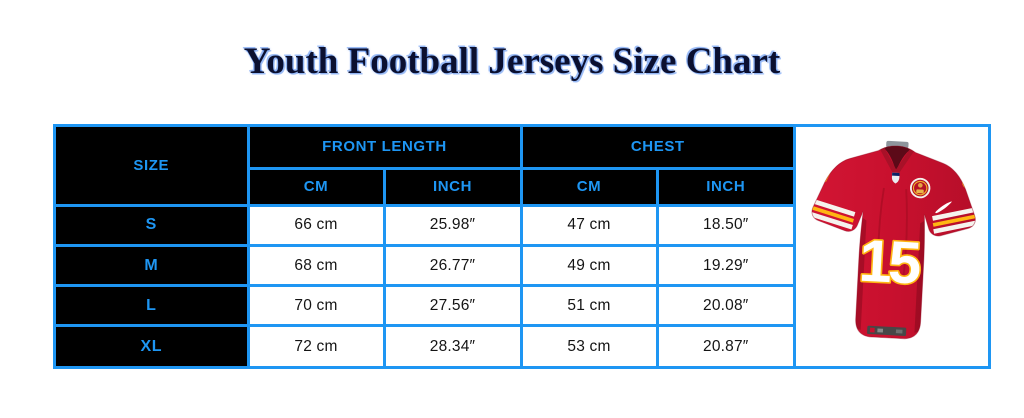  What do you see at coordinates (452, 346) in the screenshot?
I see `front-length-inch-value: 28.34″` at bounding box center [452, 346].